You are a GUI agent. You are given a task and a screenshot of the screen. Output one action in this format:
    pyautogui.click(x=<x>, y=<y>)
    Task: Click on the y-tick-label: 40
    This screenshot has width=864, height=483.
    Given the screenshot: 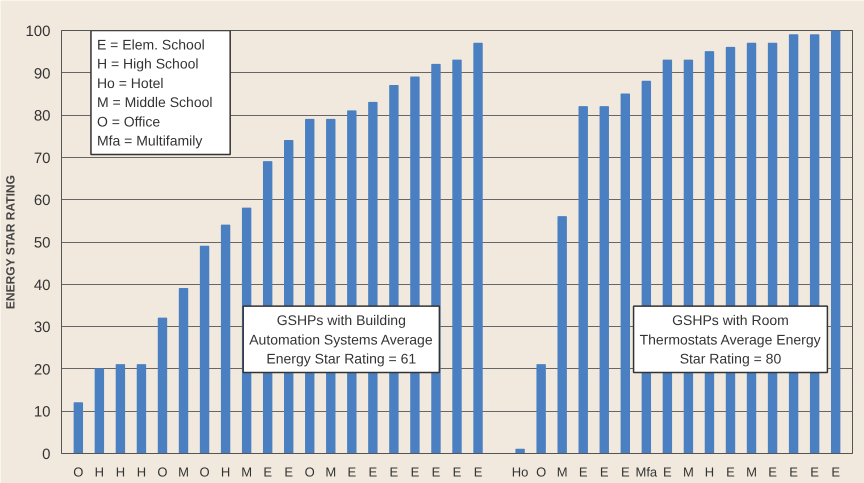 What is the action you would take?
    pyautogui.click(x=42, y=285)
    